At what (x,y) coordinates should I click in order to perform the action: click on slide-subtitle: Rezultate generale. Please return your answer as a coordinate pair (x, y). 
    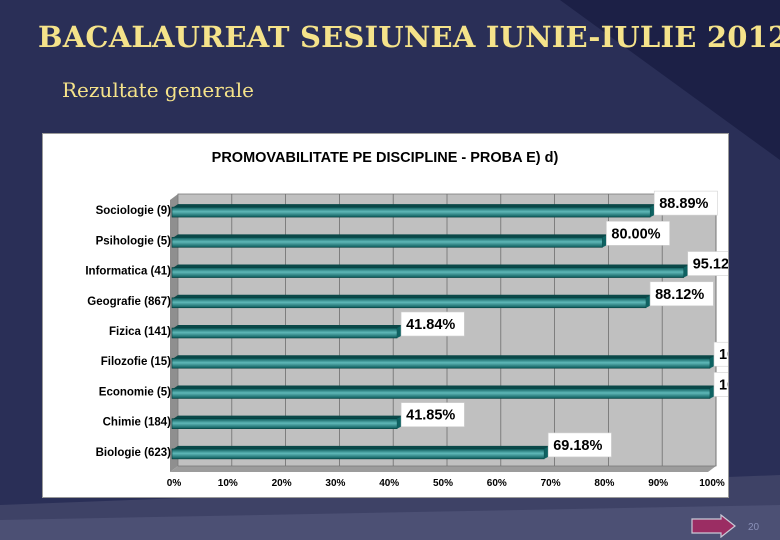
    Looking at the image, I should click on (158, 90).